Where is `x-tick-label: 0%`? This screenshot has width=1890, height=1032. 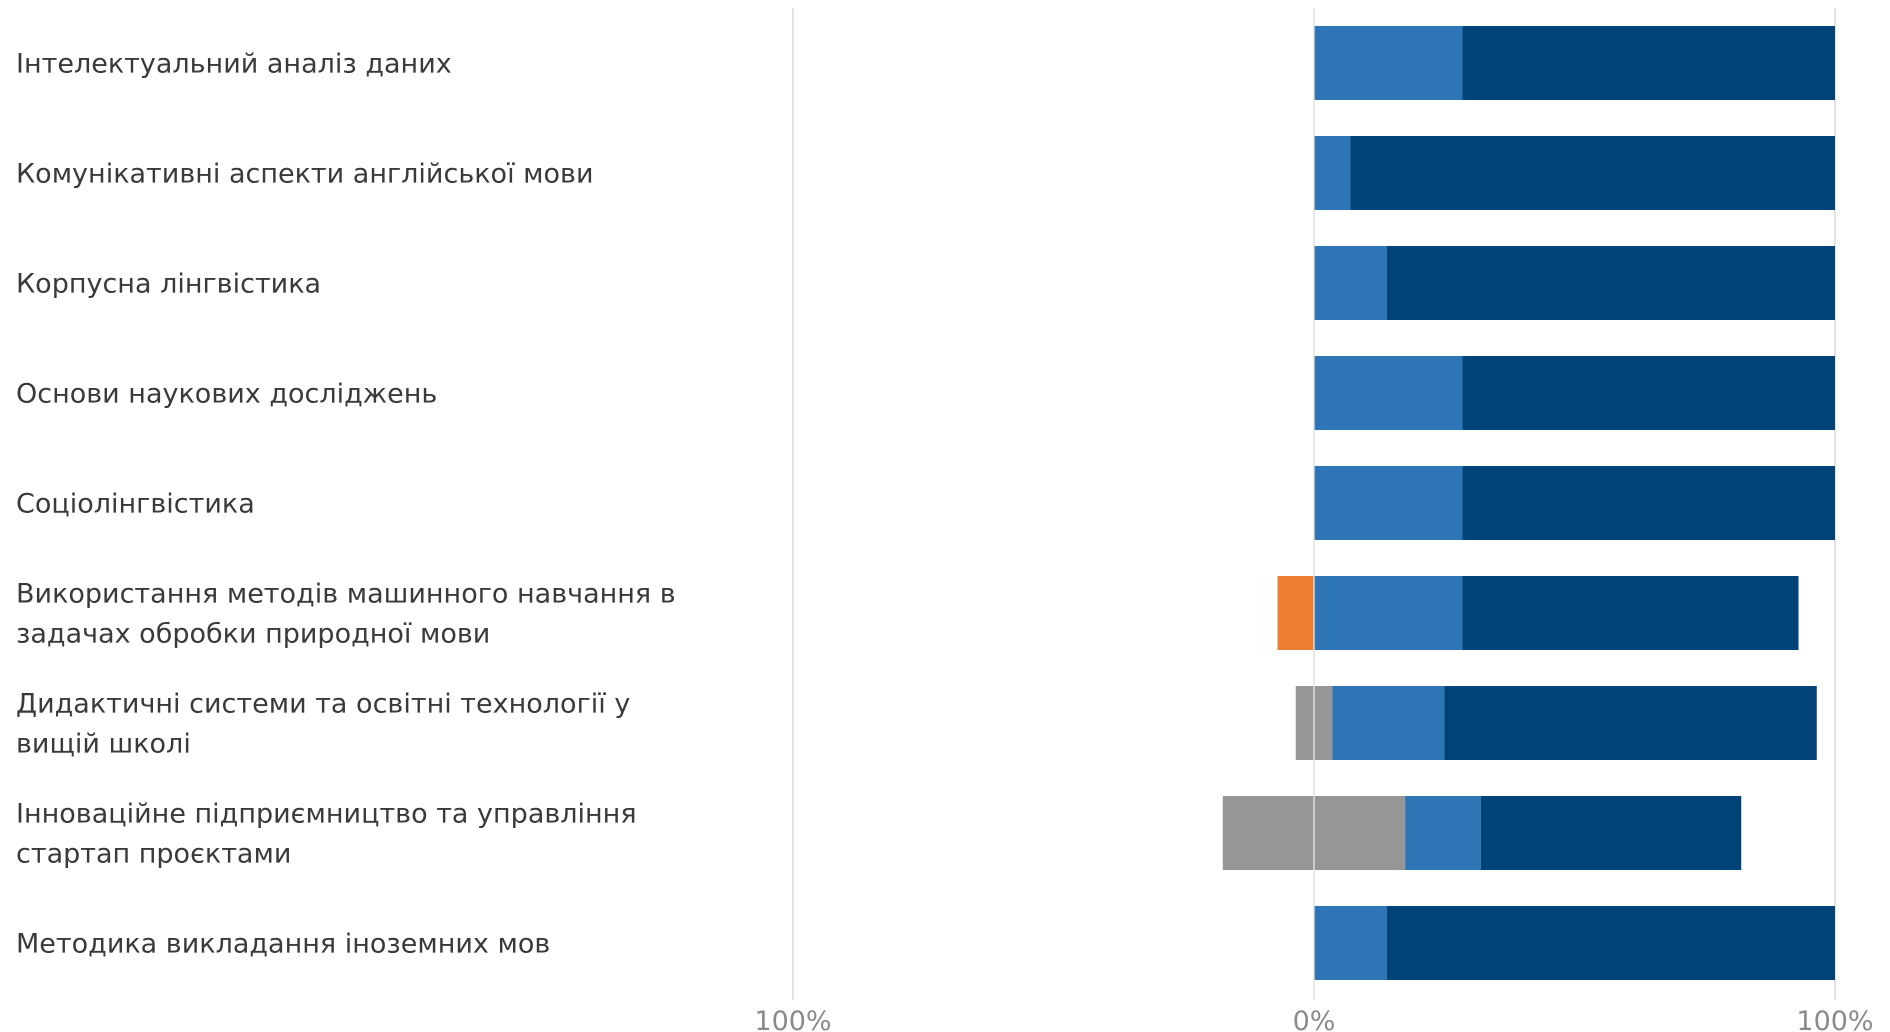 x-tick-label: 0% is located at coordinates (1314, 1019).